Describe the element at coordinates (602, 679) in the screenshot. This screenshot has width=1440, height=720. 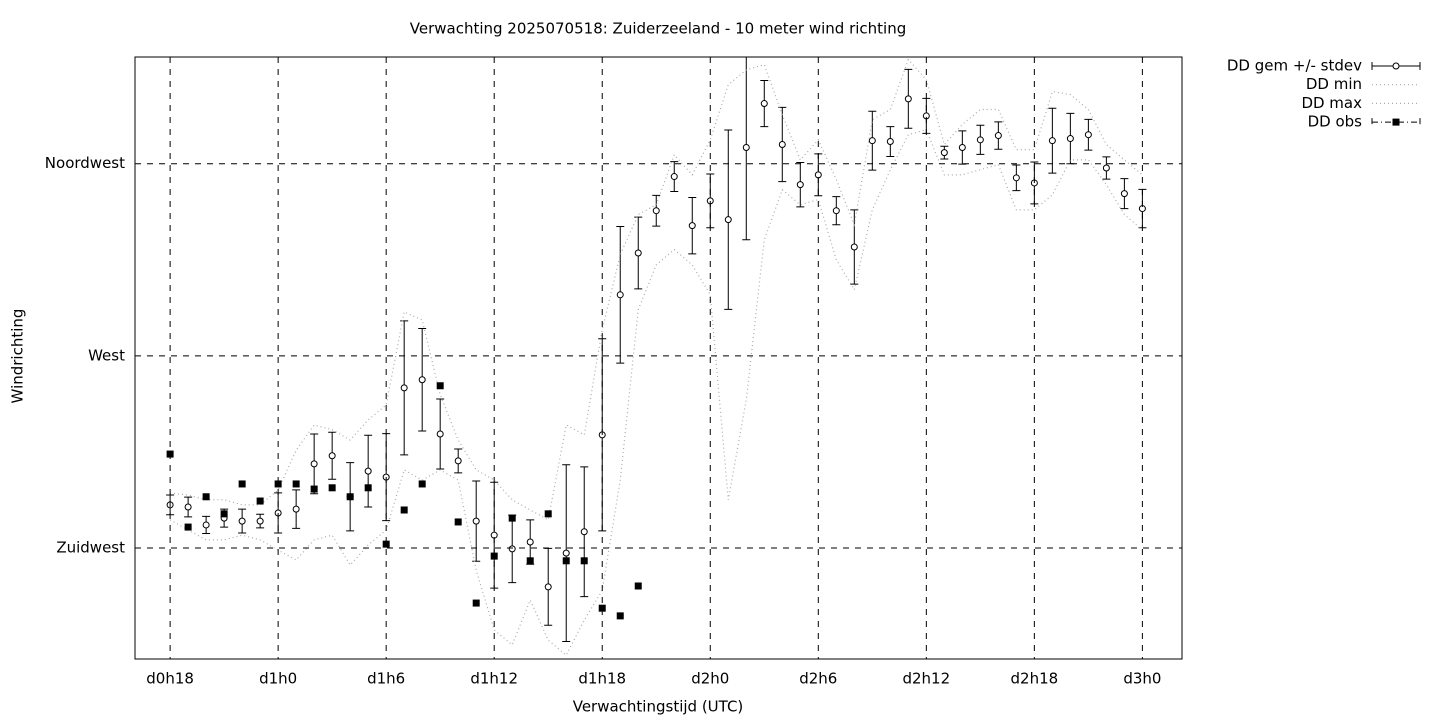
I see `x-tick-label: d1h18` at that location.